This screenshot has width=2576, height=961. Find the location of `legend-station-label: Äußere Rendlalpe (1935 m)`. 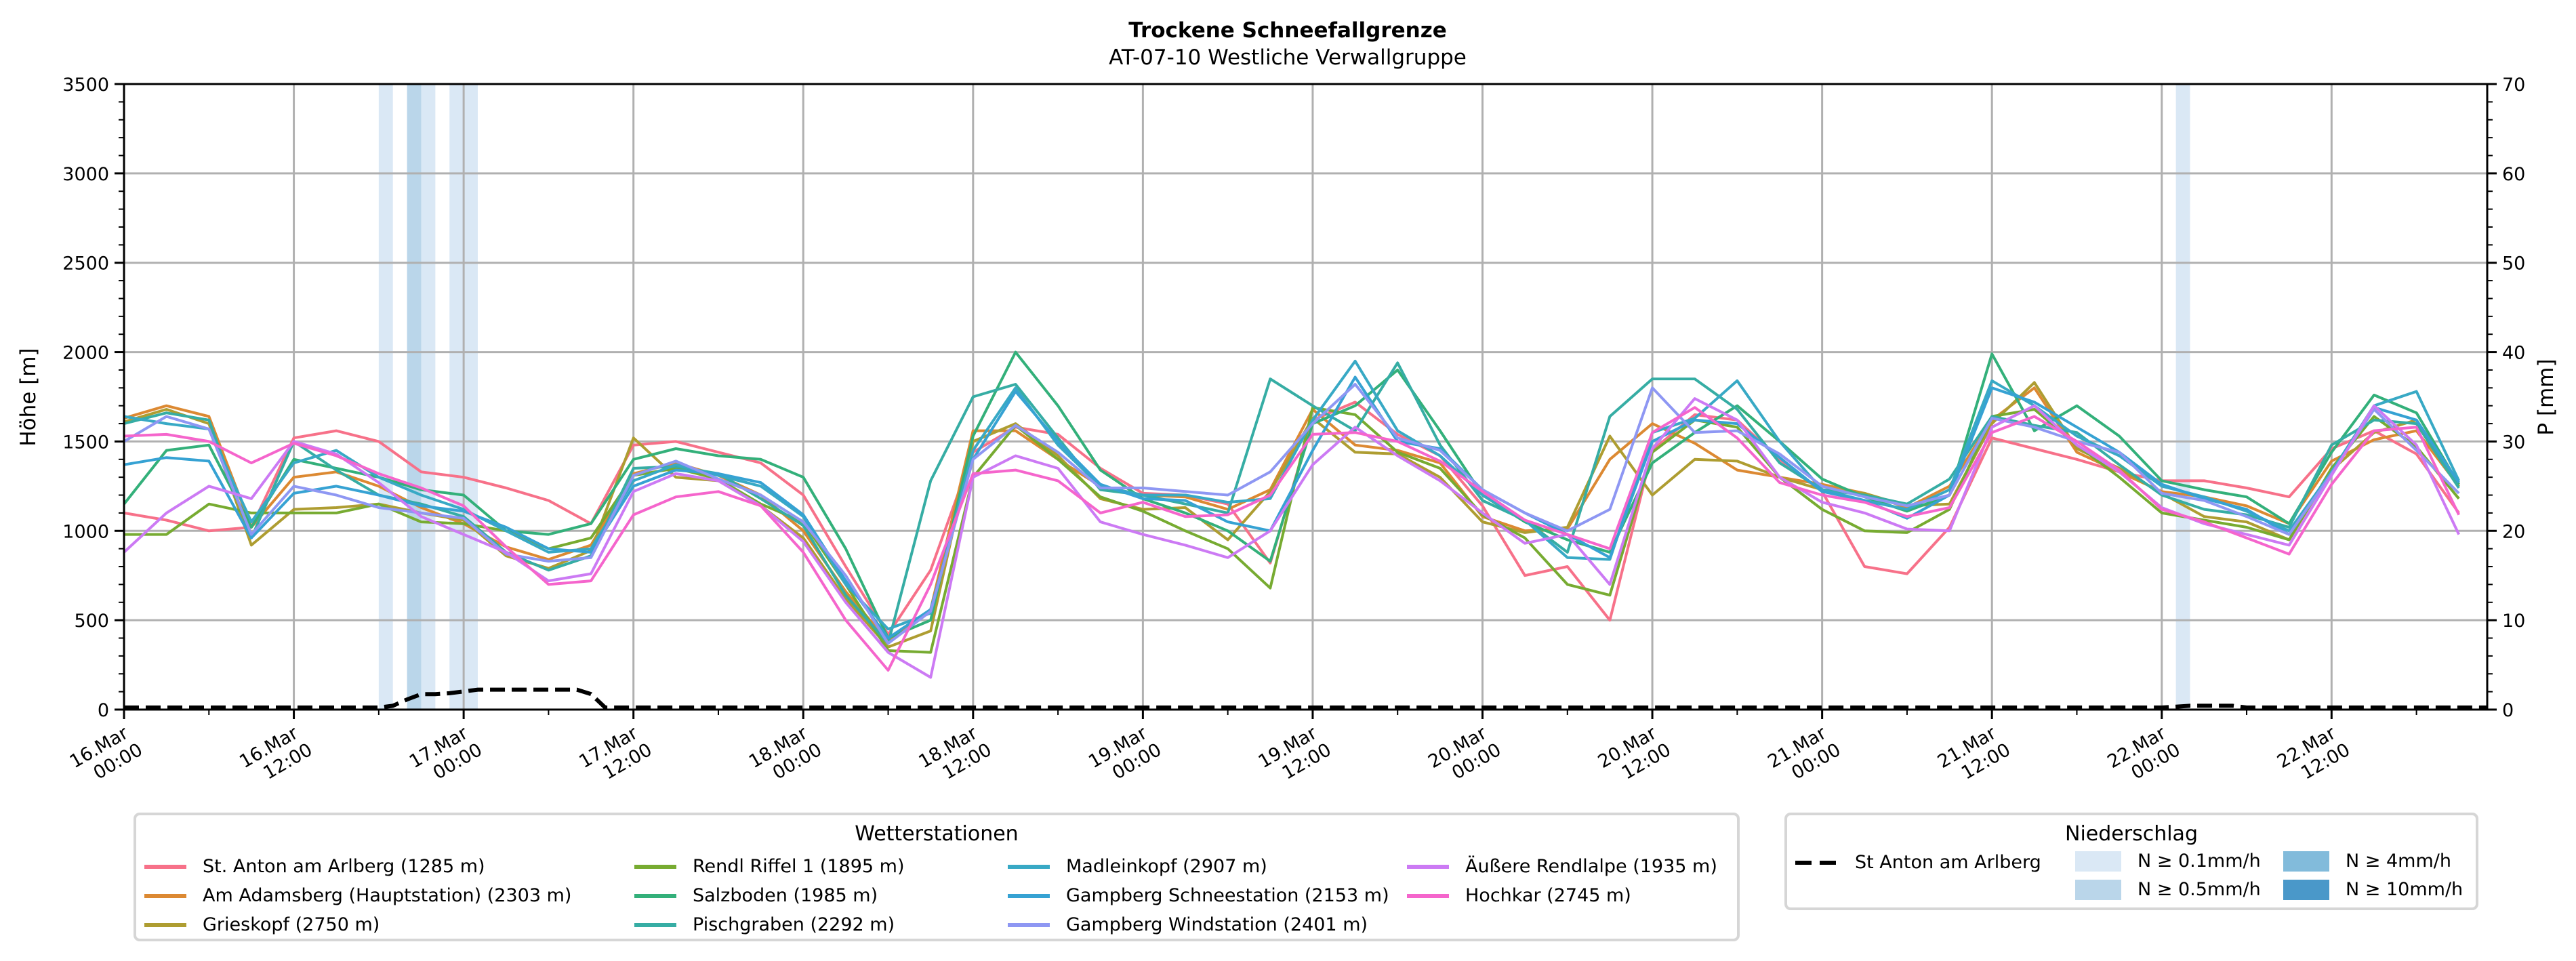

legend-station-label: Äußere Rendlalpe (1935 m) is located at coordinates (1591, 866).